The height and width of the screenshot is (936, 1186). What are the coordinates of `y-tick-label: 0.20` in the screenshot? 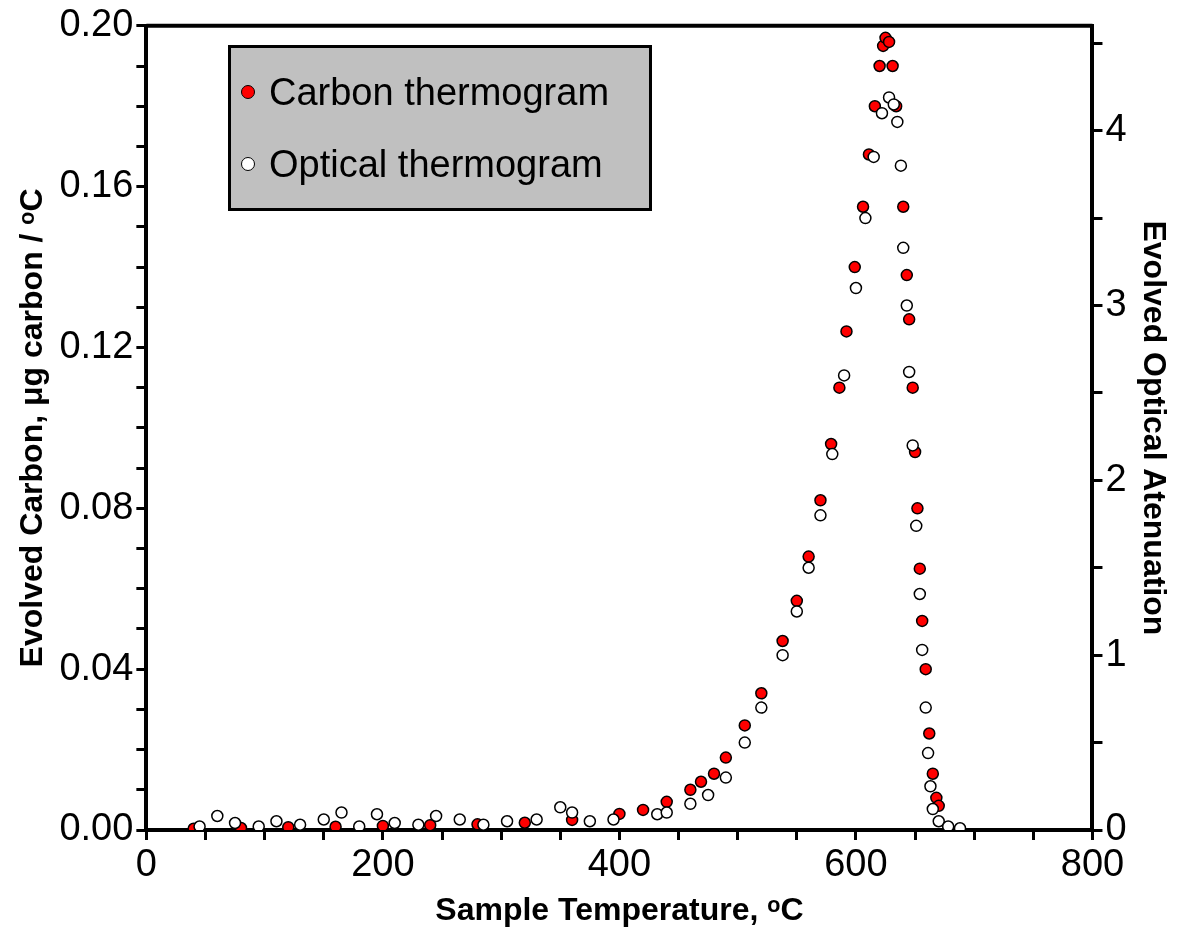 It's located at (96, 23).